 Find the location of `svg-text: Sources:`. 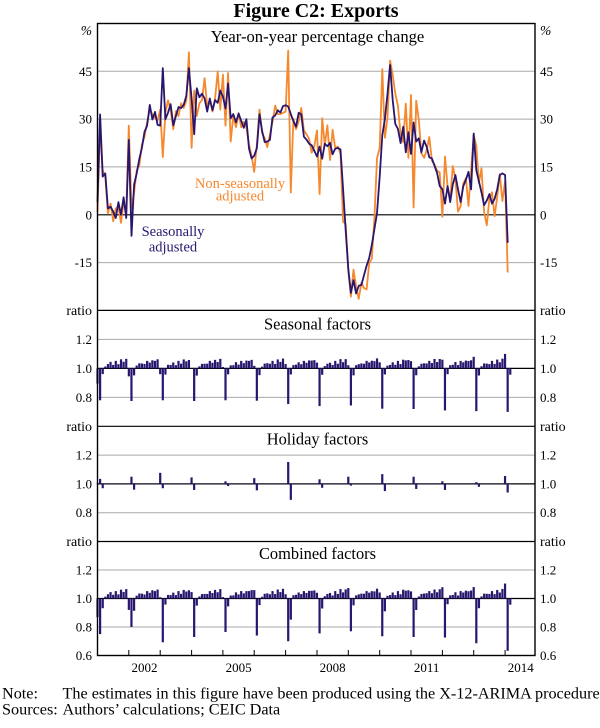

svg-text: Sources: is located at coordinates (30, 710).